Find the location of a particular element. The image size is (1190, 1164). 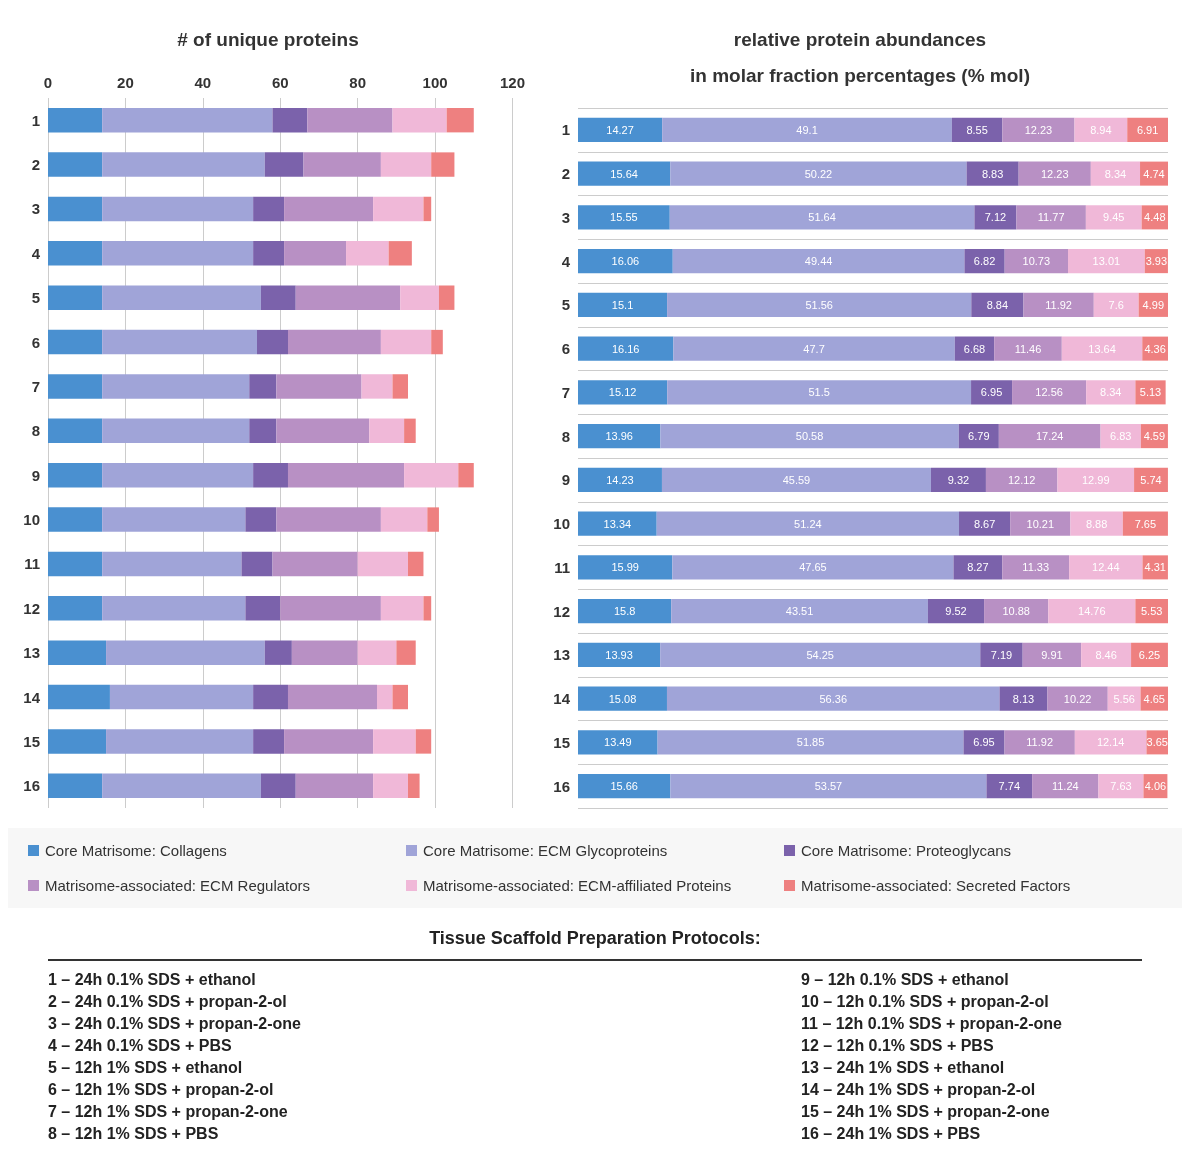

data-label: 7.6 is located at coordinates (1116, 304).